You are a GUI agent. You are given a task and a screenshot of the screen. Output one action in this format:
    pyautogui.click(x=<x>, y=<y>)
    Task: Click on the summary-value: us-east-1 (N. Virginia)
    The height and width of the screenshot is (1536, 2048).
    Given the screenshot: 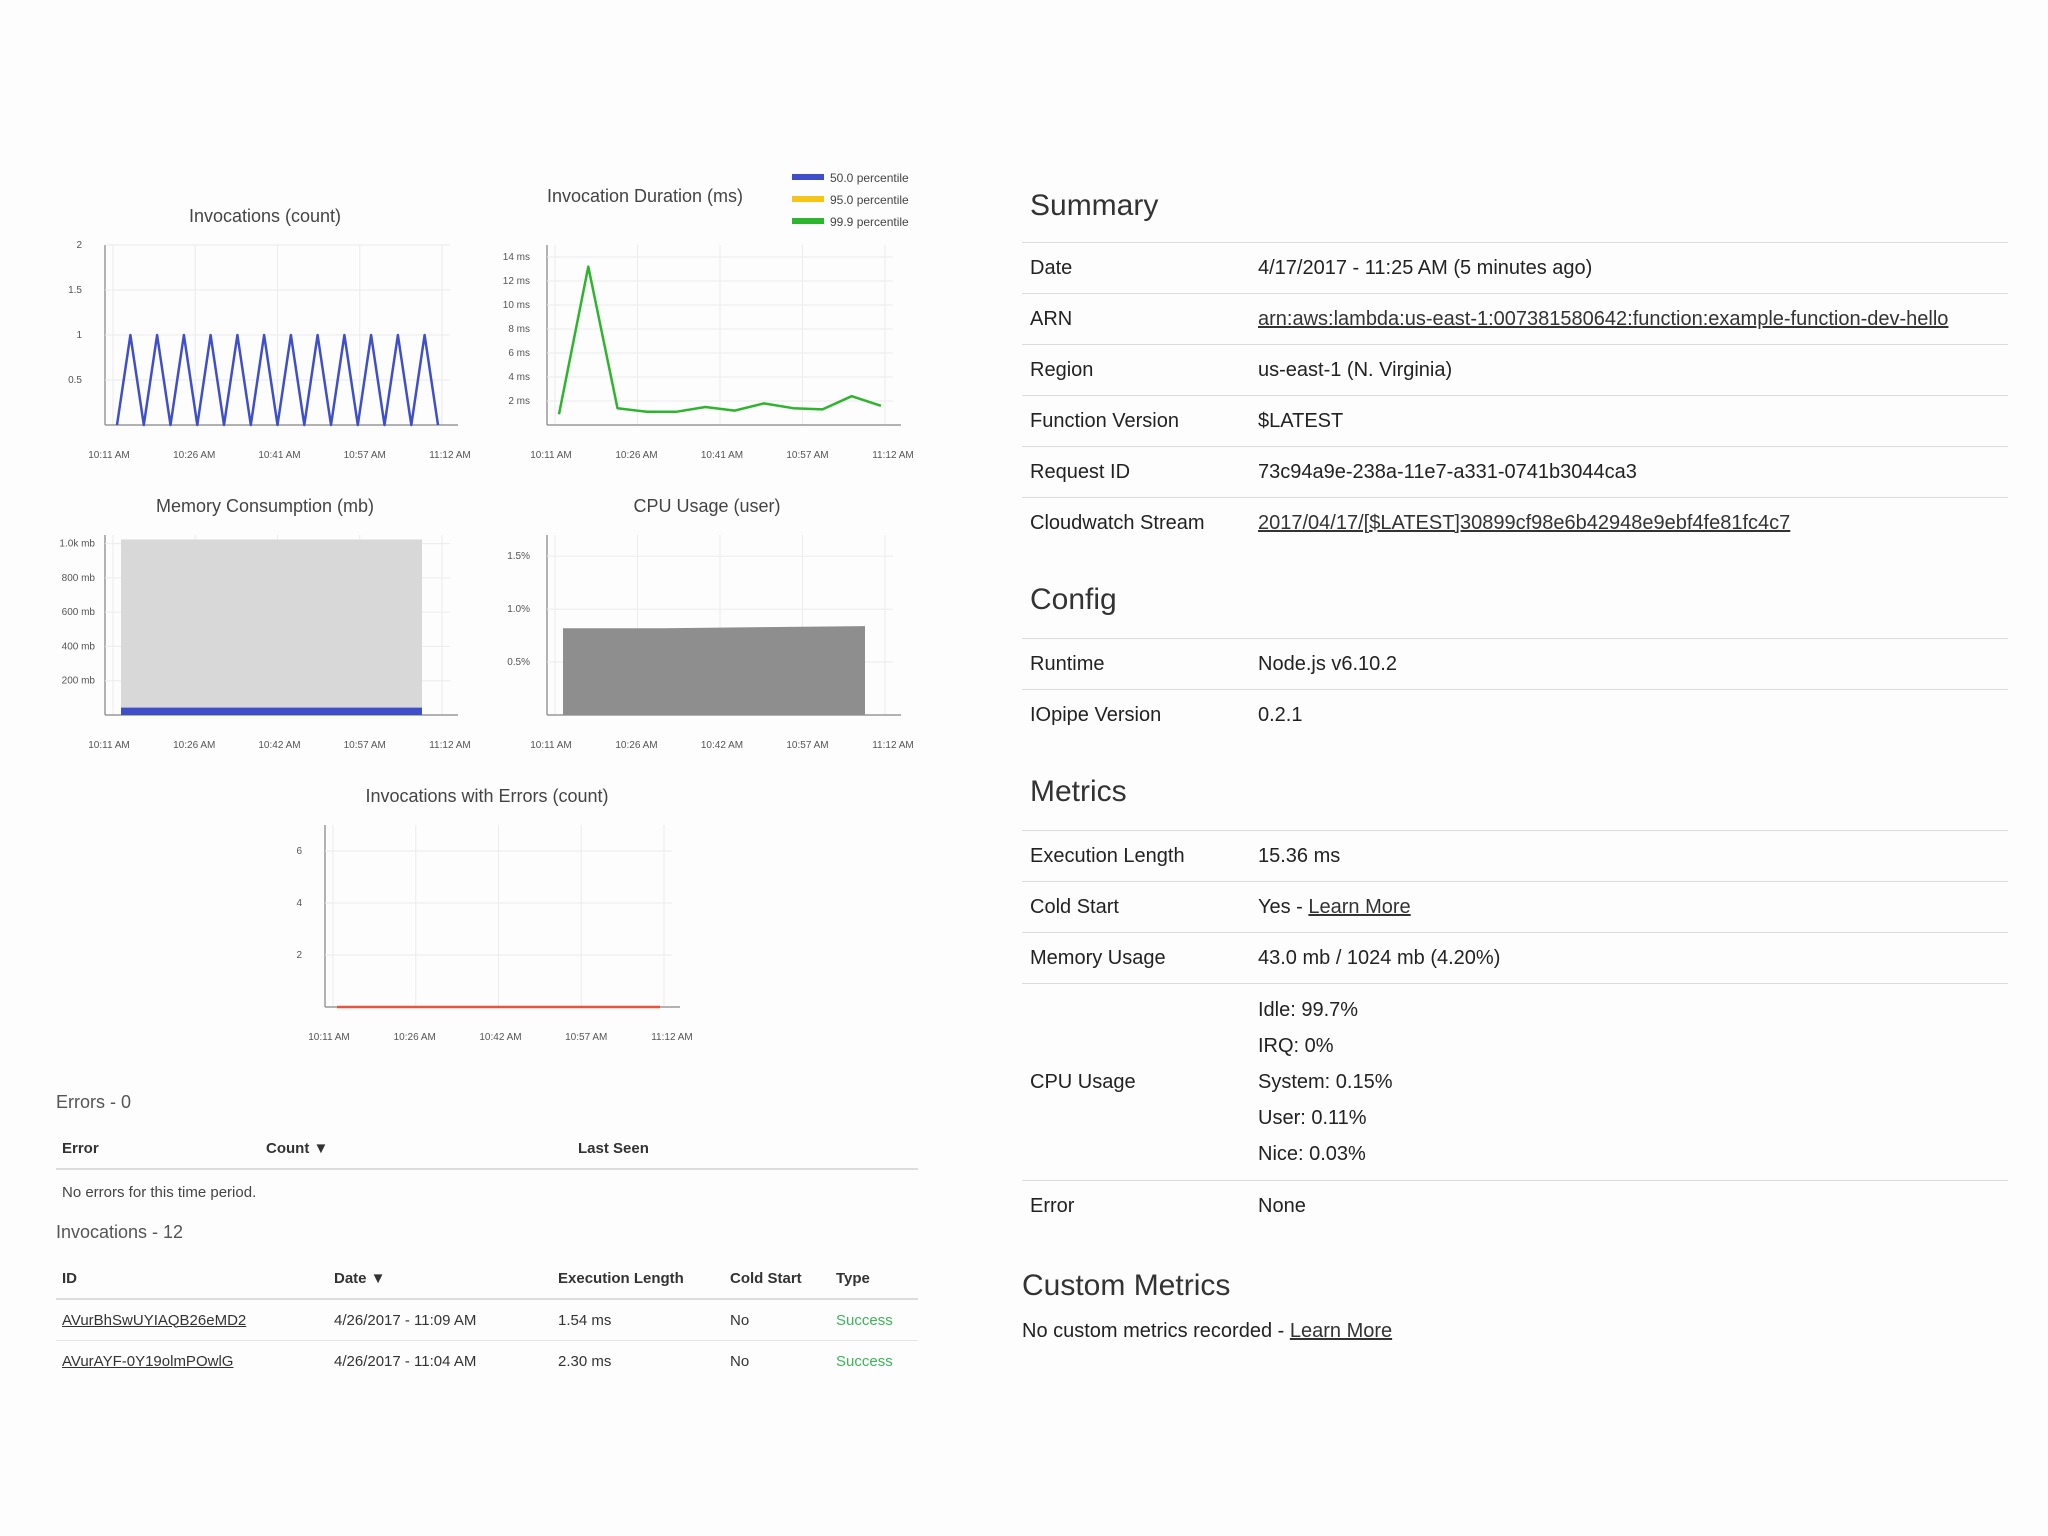 What is the action you would take?
    pyautogui.click(x=1629, y=370)
    